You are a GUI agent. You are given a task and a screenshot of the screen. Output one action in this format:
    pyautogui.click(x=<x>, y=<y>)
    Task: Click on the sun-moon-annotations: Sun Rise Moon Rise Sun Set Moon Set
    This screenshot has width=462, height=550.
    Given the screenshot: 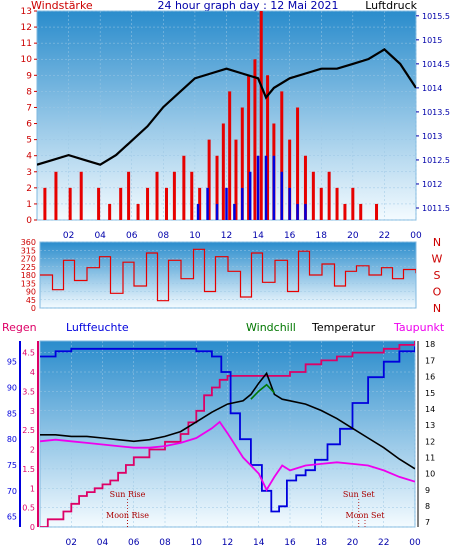 What is the action you would take?
    pyautogui.click(x=245, y=508)
    